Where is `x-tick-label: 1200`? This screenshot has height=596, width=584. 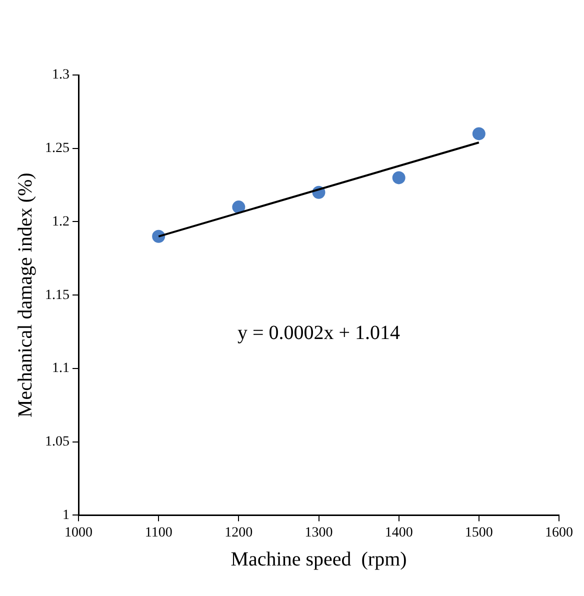 x-tick-label: 1200 is located at coordinates (238, 532).